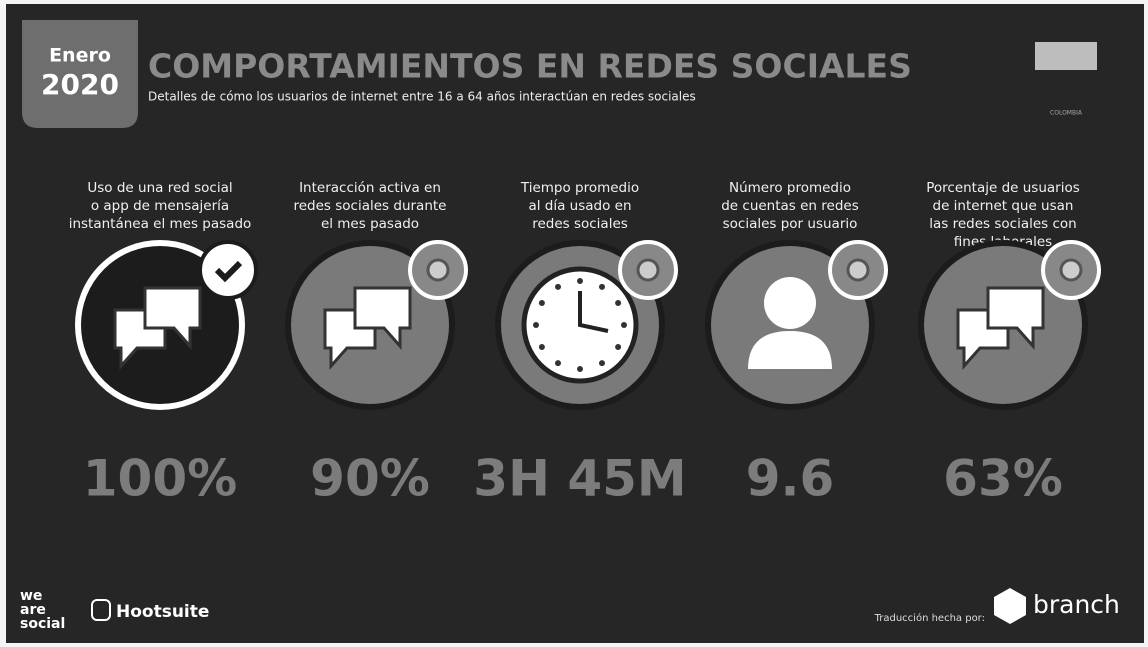 The width and height of the screenshot is (1148, 647). I want to click on badge-month: Enero, so click(80, 56).